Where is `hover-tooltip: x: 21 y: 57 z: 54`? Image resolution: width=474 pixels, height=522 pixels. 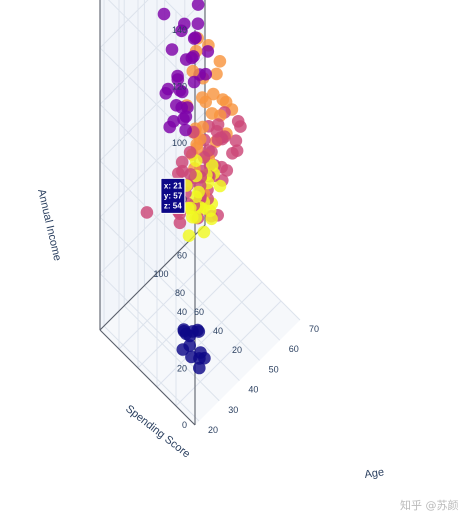
hover-tooltip: x: 21 y: 57 z: 54 is located at coordinates (173, 195).